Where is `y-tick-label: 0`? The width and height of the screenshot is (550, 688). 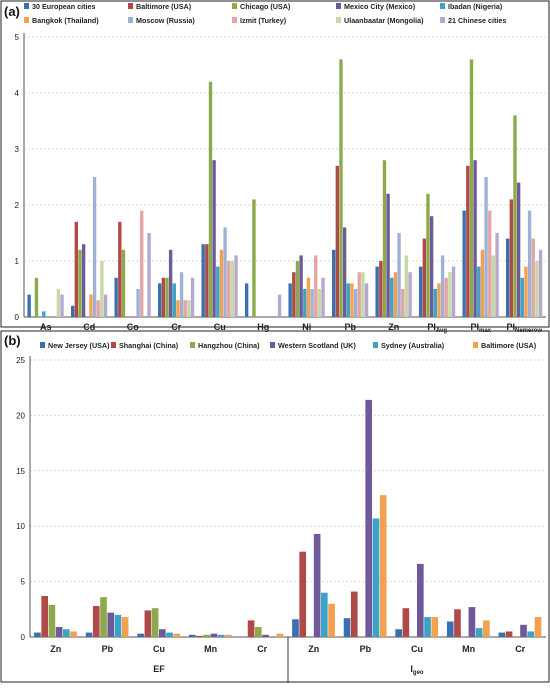 y-tick-label: 0 is located at coordinates (17, 317).